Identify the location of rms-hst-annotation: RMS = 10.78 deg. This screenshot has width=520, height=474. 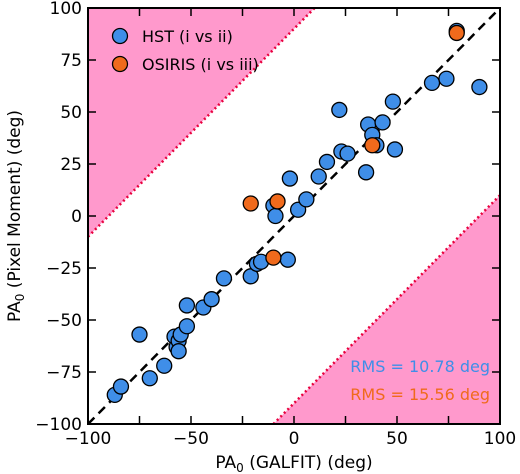
(420, 366).